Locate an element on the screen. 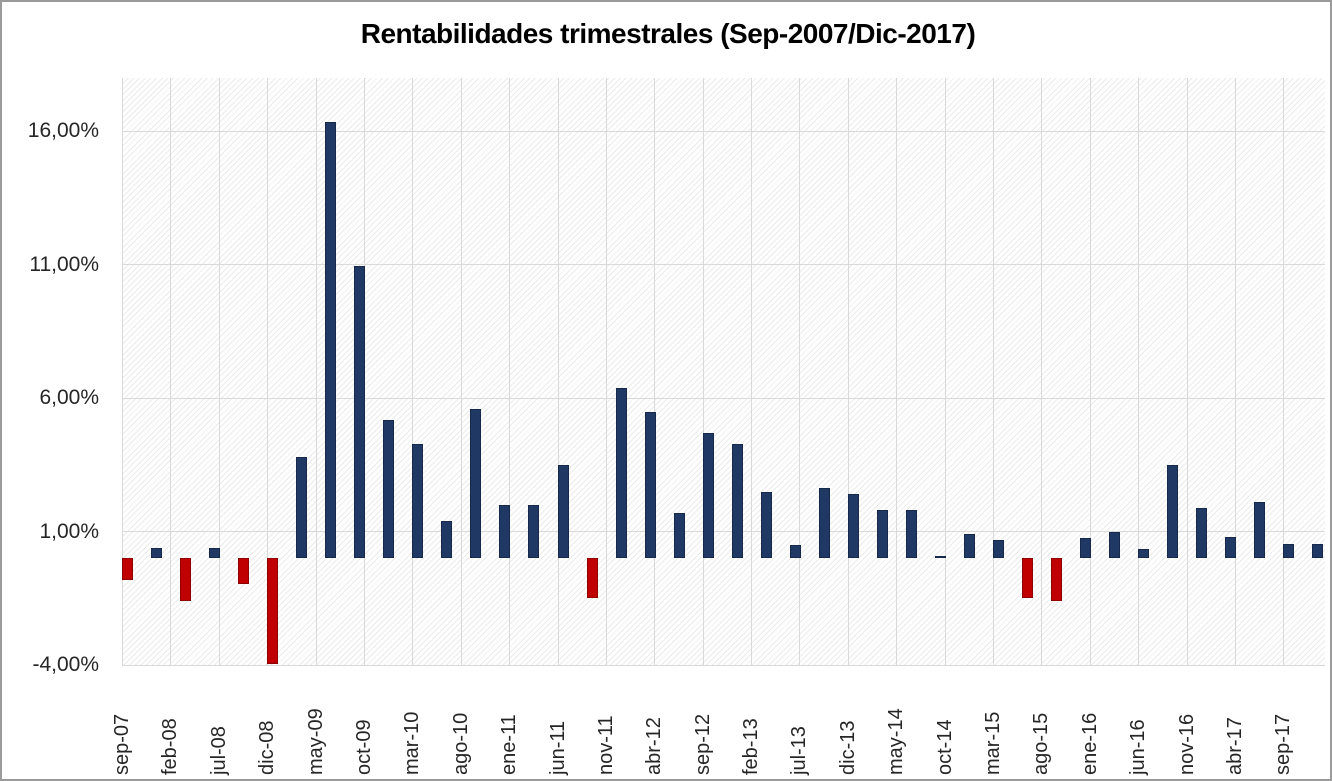 Image resolution: width=1332 pixels, height=781 pixels. y-axis-tick-label: 1,00% is located at coordinates (69, 531).